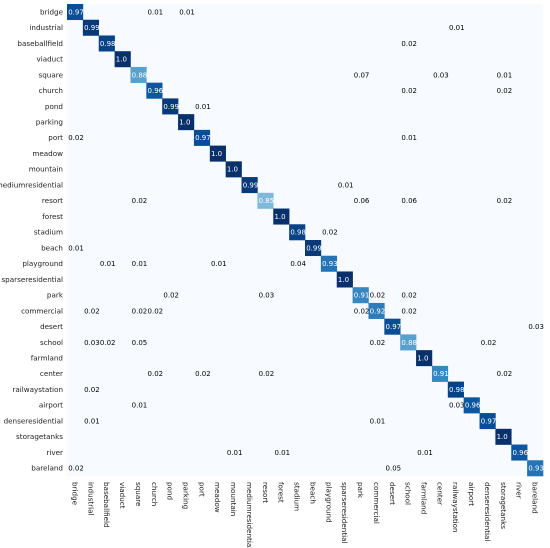 The width and height of the screenshot is (550, 548). What do you see at coordinates (55, 137) in the screenshot?
I see `y-tick-label-port: port` at bounding box center [55, 137].